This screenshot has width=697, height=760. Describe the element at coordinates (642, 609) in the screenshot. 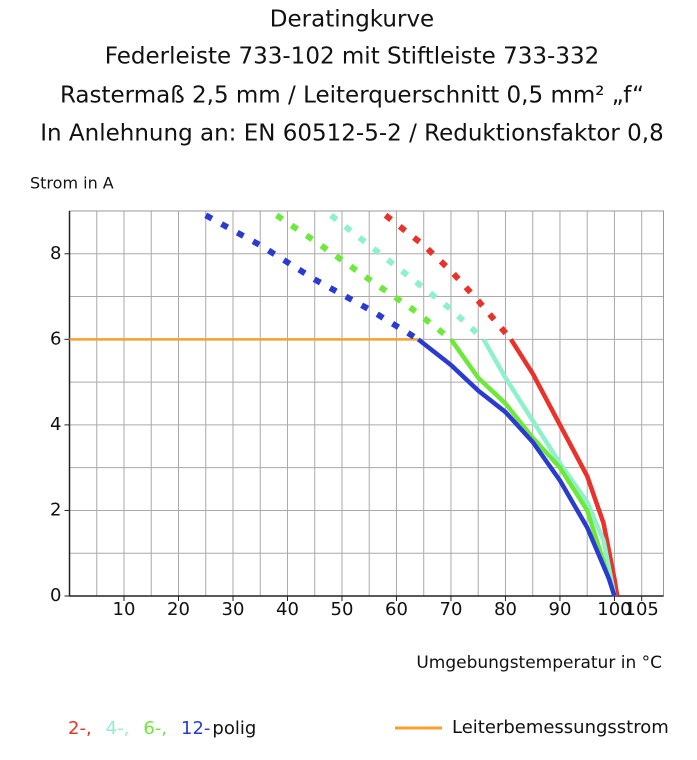

I see `x-tick-label: 105` at that location.